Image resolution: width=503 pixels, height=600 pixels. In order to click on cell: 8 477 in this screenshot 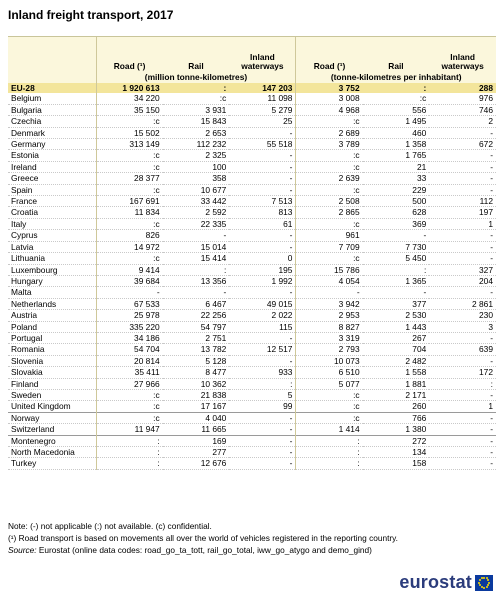, I will do `click(196, 372)`.